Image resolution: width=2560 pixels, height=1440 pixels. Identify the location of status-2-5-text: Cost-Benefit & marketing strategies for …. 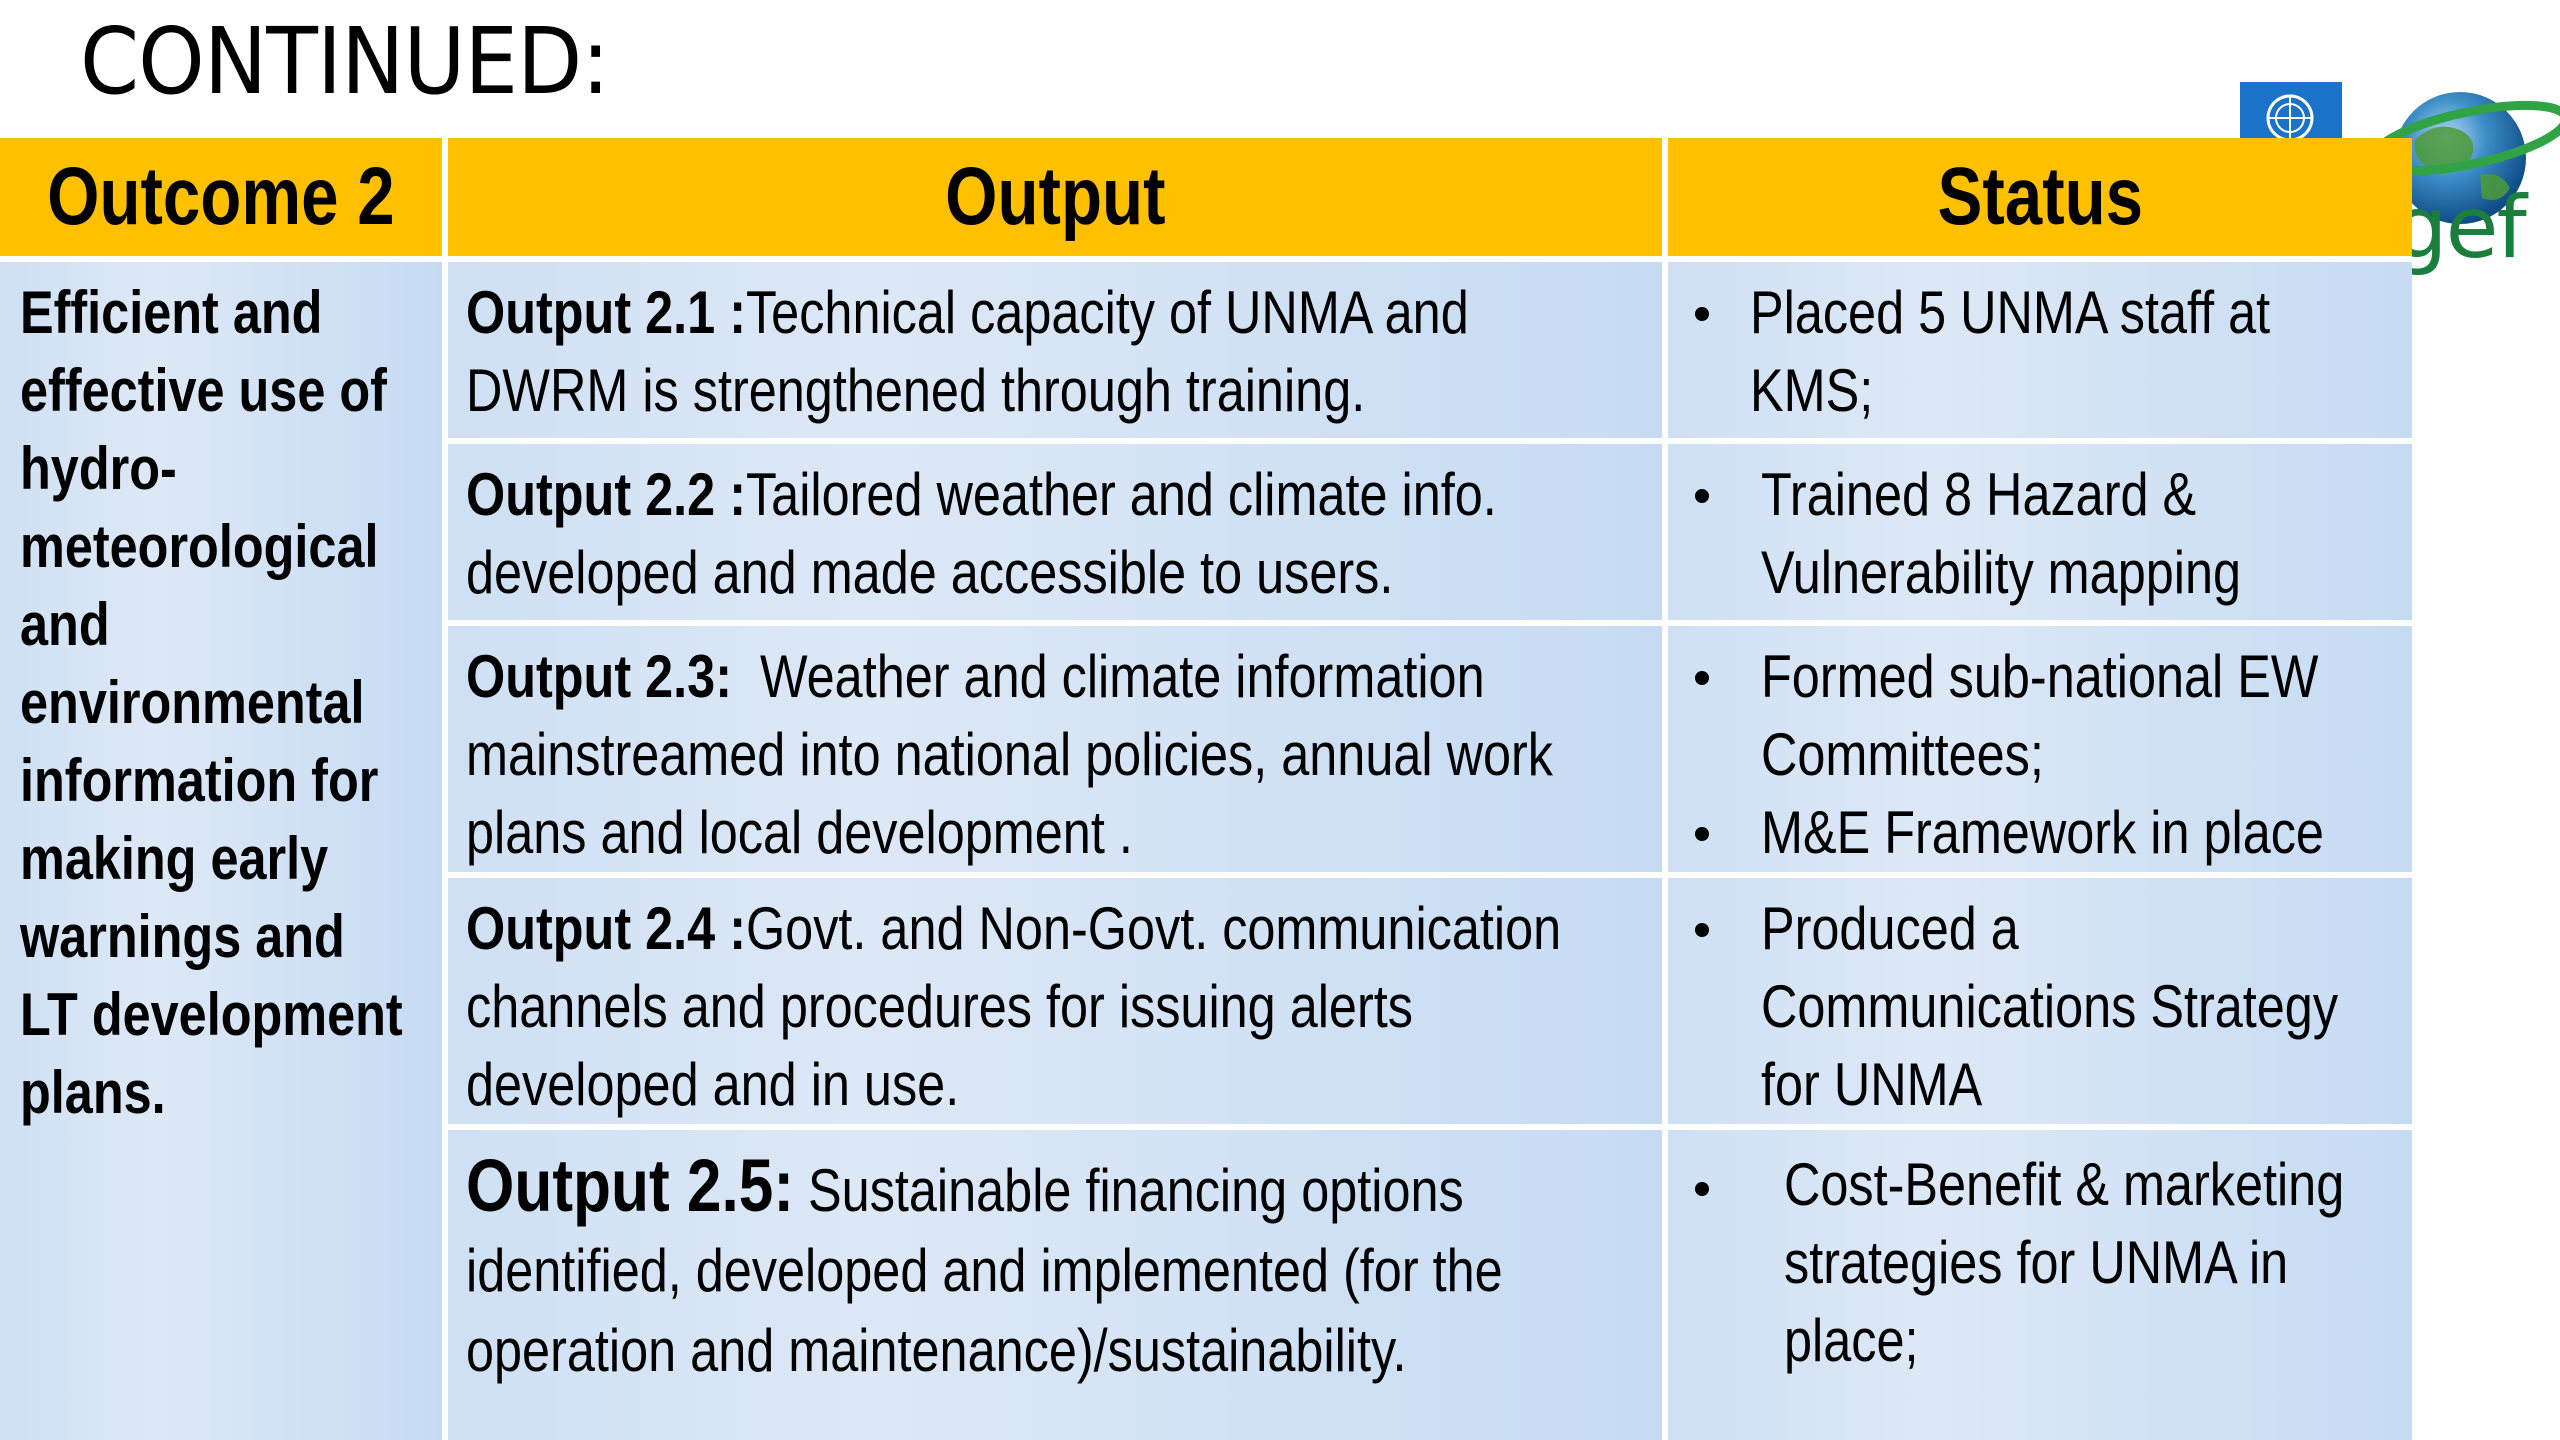
(2064, 1262).